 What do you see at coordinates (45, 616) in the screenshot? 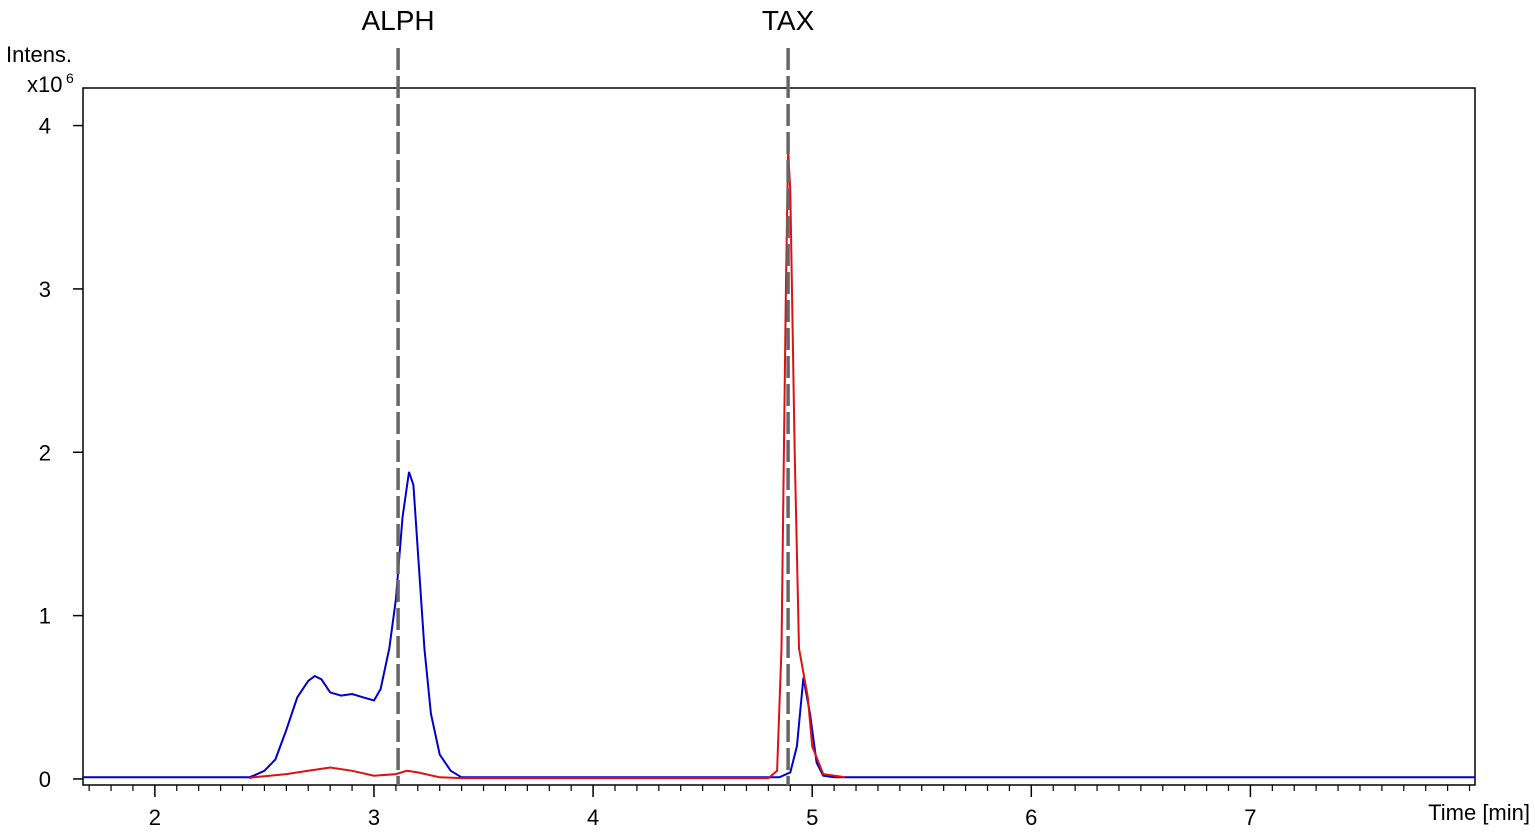
I see `y-tick-label: 1` at bounding box center [45, 616].